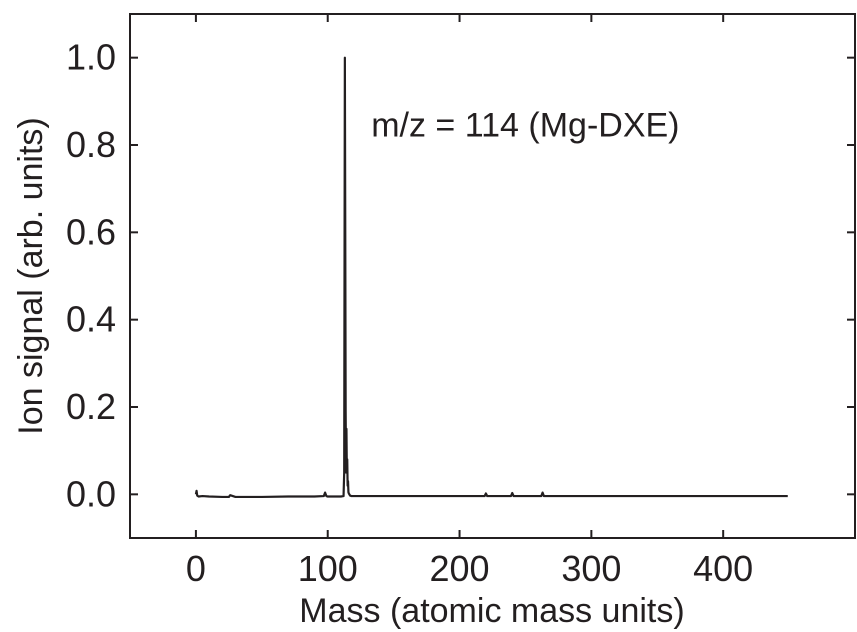 This screenshot has height=632, width=857. What do you see at coordinates (196, 568) in the screenshot?
I see `x-tick-label: 0` at bounding box center [196, 568].